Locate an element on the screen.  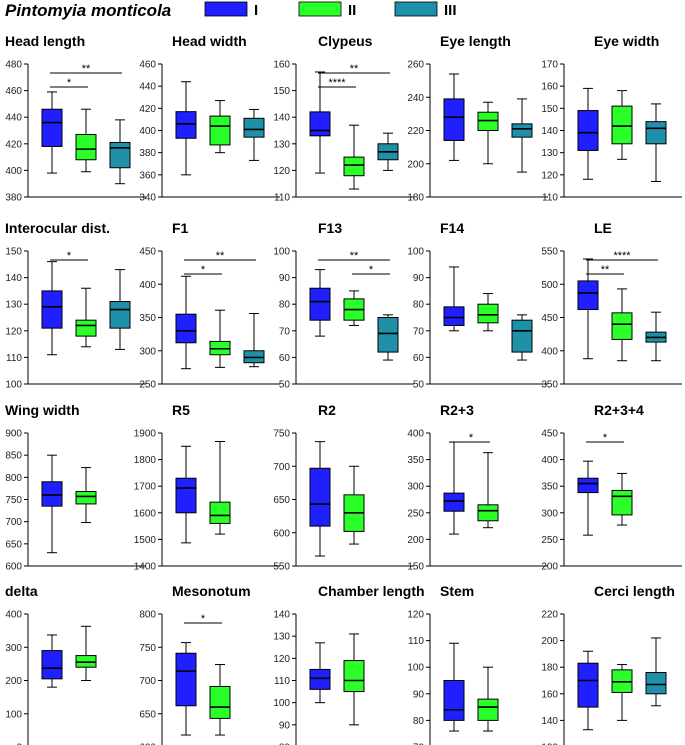
panel-16: delta 0 100 200 300 400 is located at coordinates (51, 664).